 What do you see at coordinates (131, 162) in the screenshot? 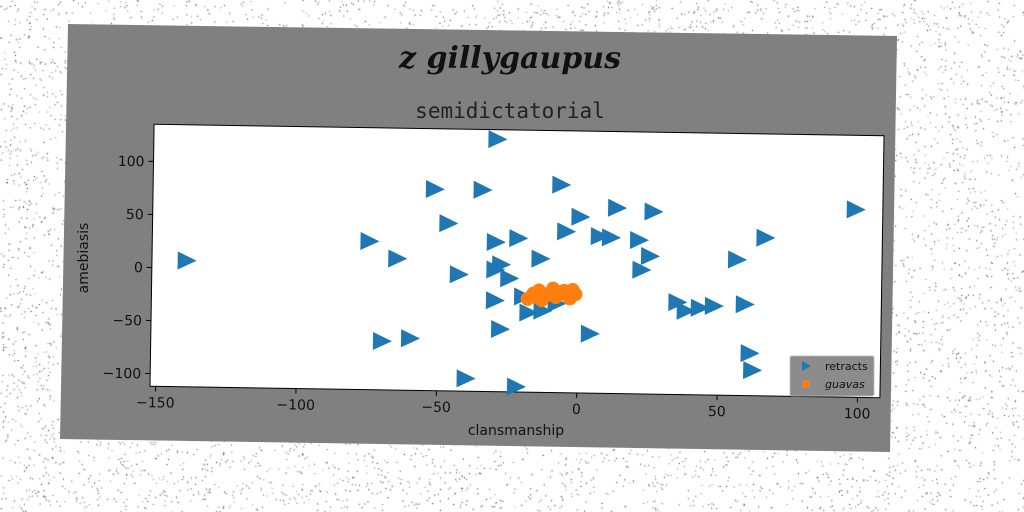
I see `y-tick-label: 100` at bounding box center [131, 162].